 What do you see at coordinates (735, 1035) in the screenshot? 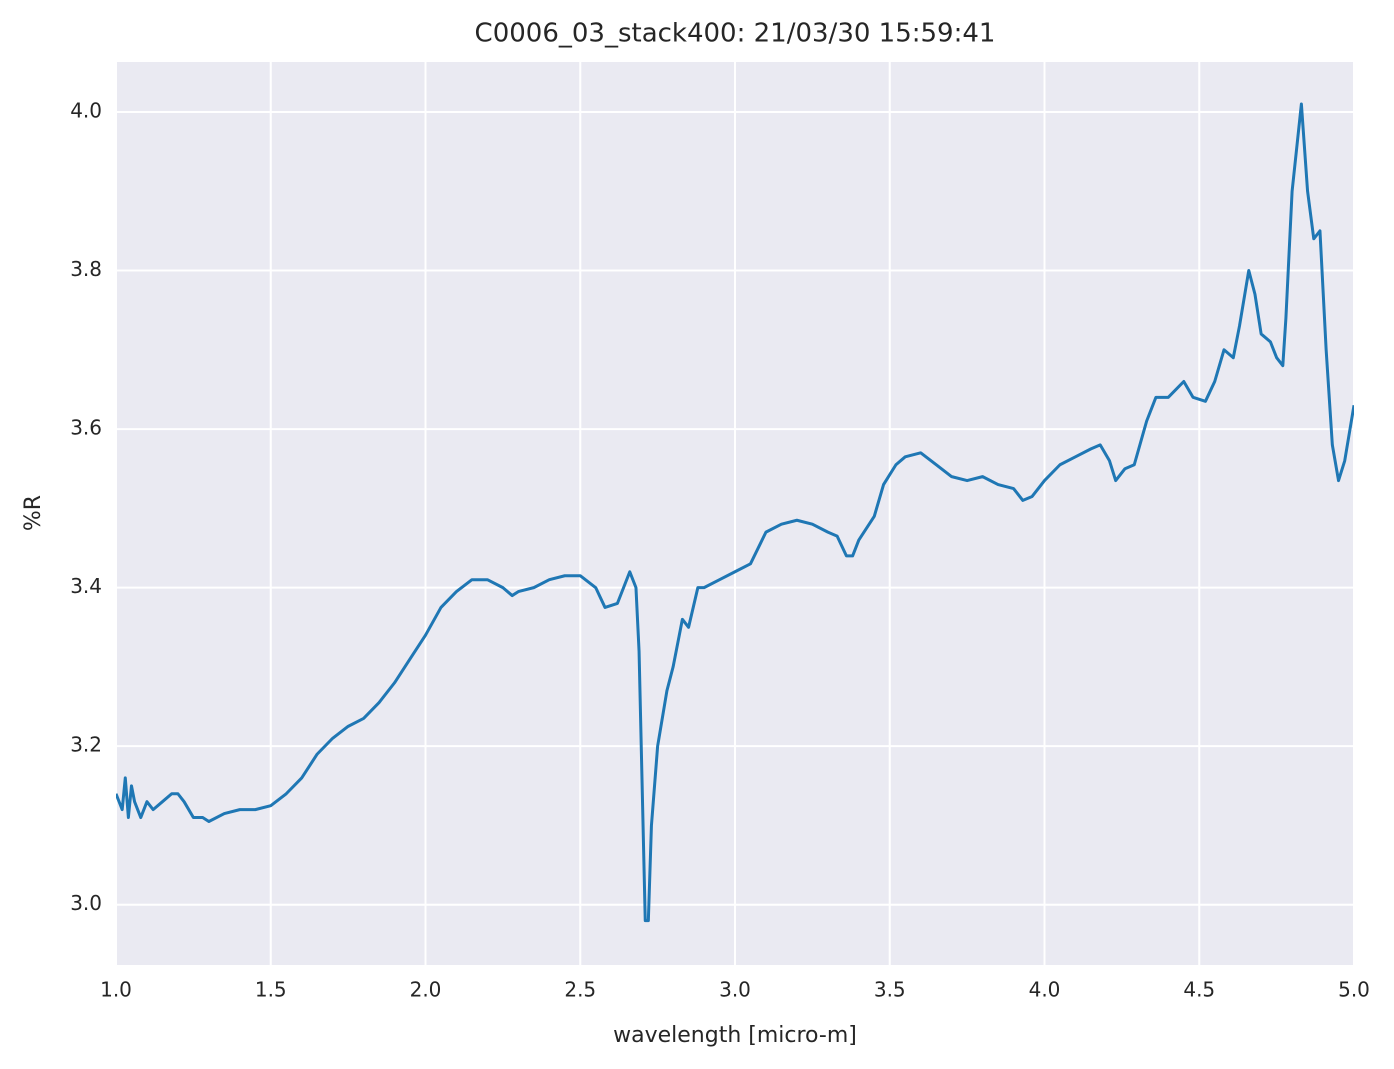
I see `x-axis-label: wavelength [micro-m]` at bounding box center [735, 1035].